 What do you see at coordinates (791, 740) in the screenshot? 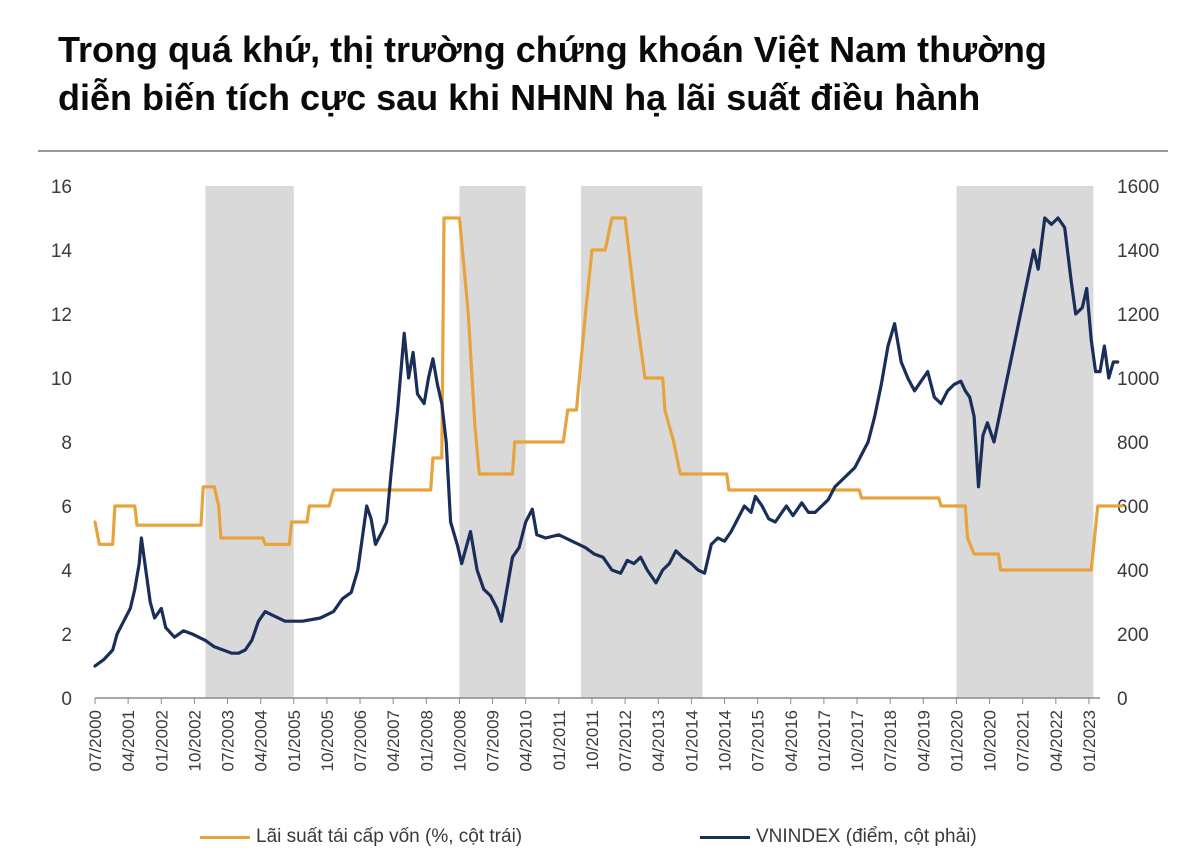
I see `x-tick-label: 04/2016` at bounding box center [791, 740].